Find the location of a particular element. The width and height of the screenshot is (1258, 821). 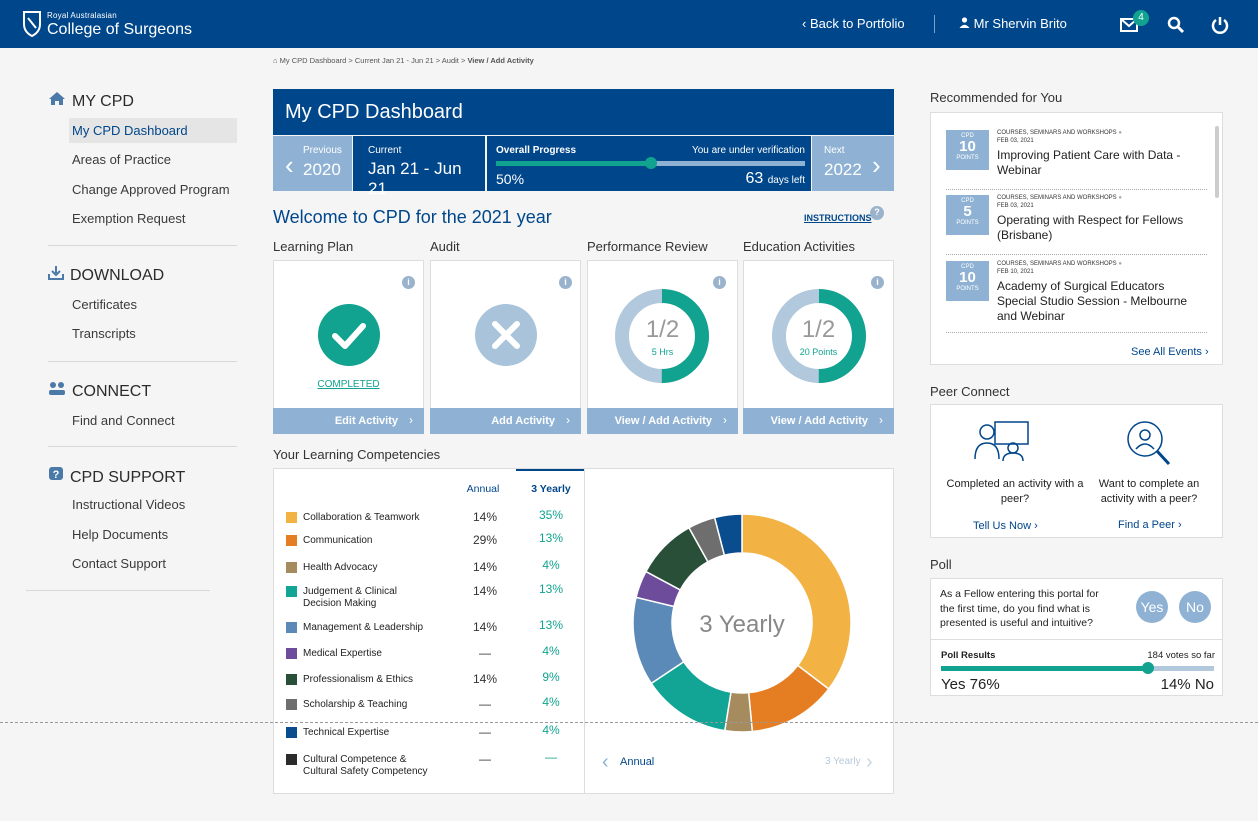

sidebar-heading-connect: CONNECT is located at coordinates (99, 391).